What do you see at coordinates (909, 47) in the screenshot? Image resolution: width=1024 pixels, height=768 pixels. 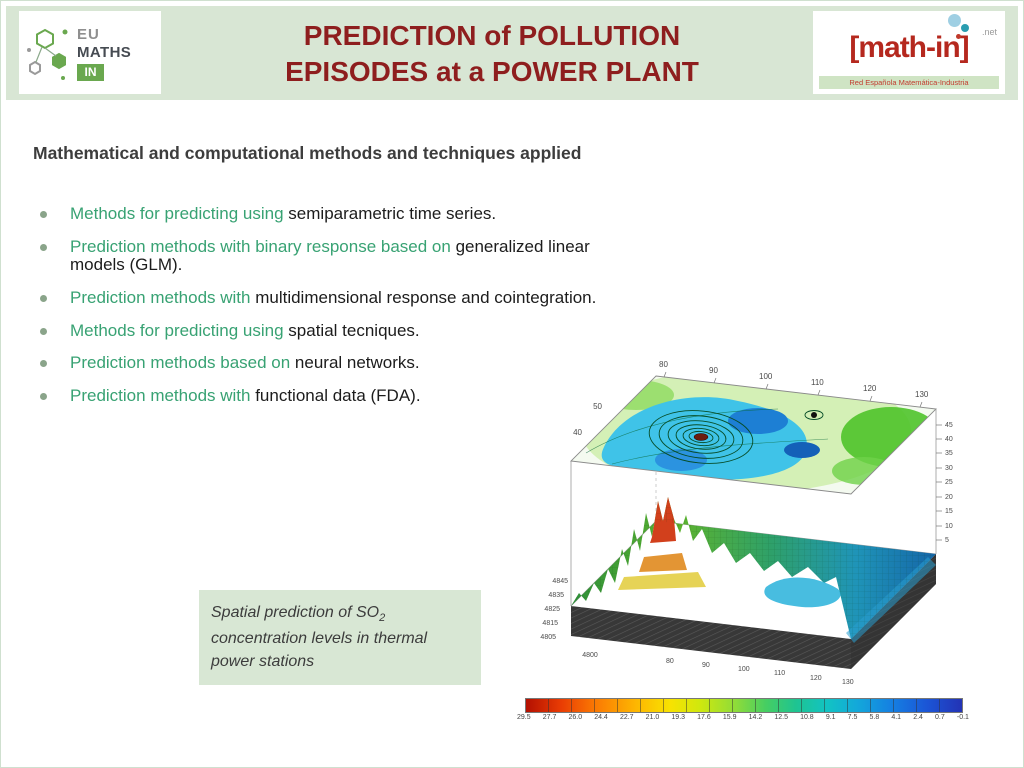 I see `math-in-wordmark: [math-in]` at bounding box center [909, 47].